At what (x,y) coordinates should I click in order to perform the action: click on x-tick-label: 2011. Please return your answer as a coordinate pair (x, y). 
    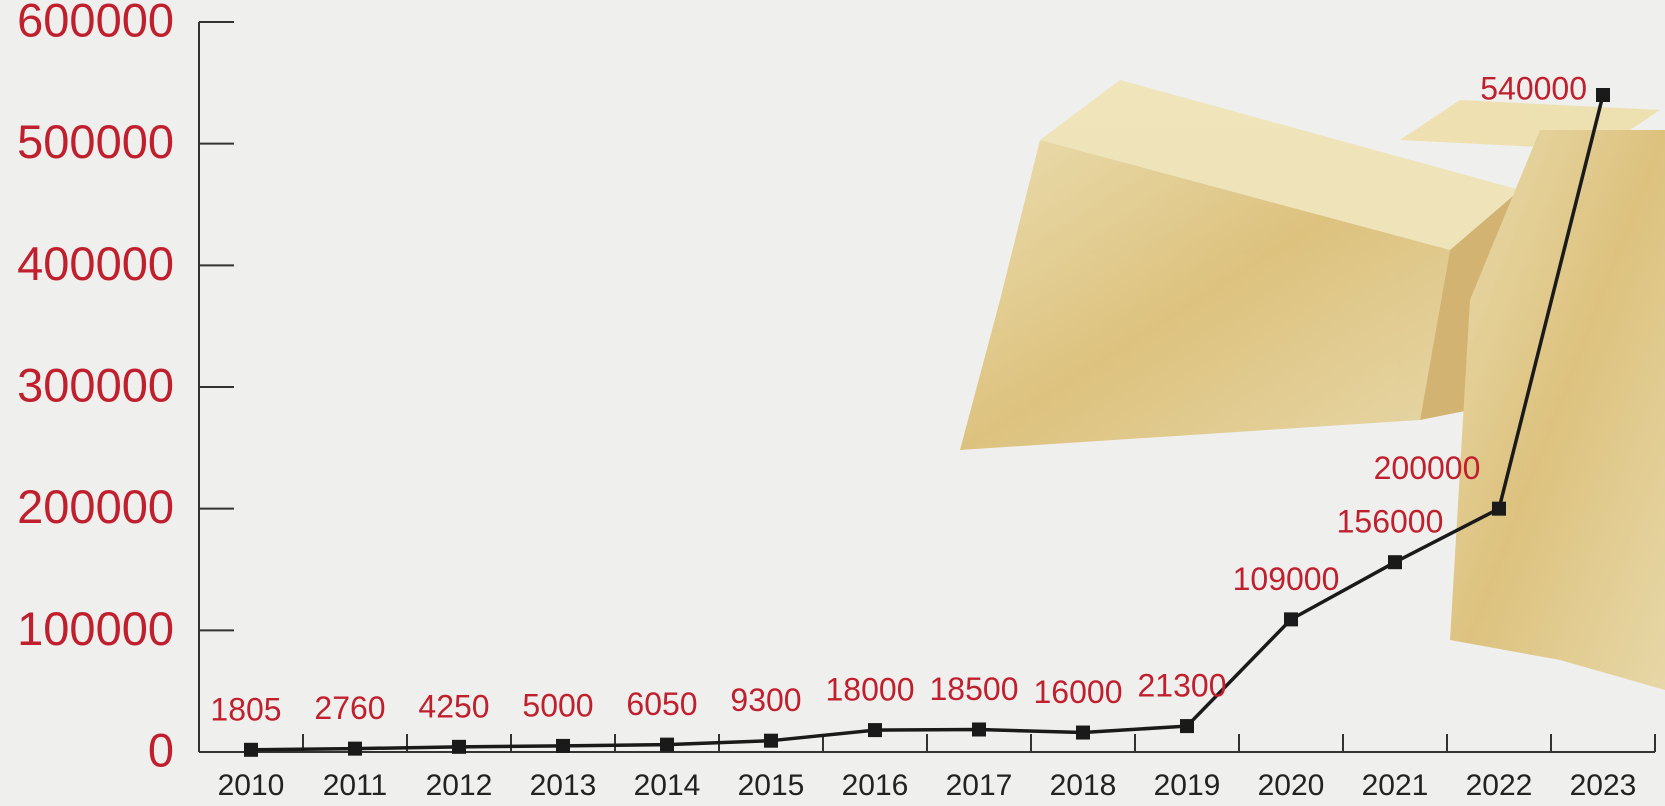
    Looking at the image, I should click on (355, 785).